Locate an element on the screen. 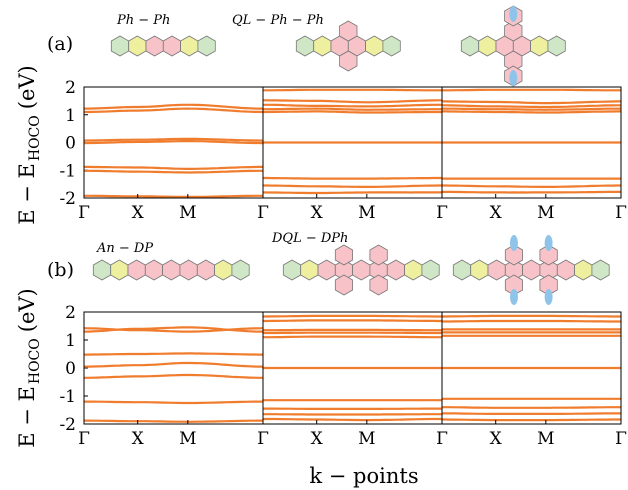 This screenshot has height=490, width=628. molecule-label-b2: DQL − DPh is located at coordinates (309, 238).